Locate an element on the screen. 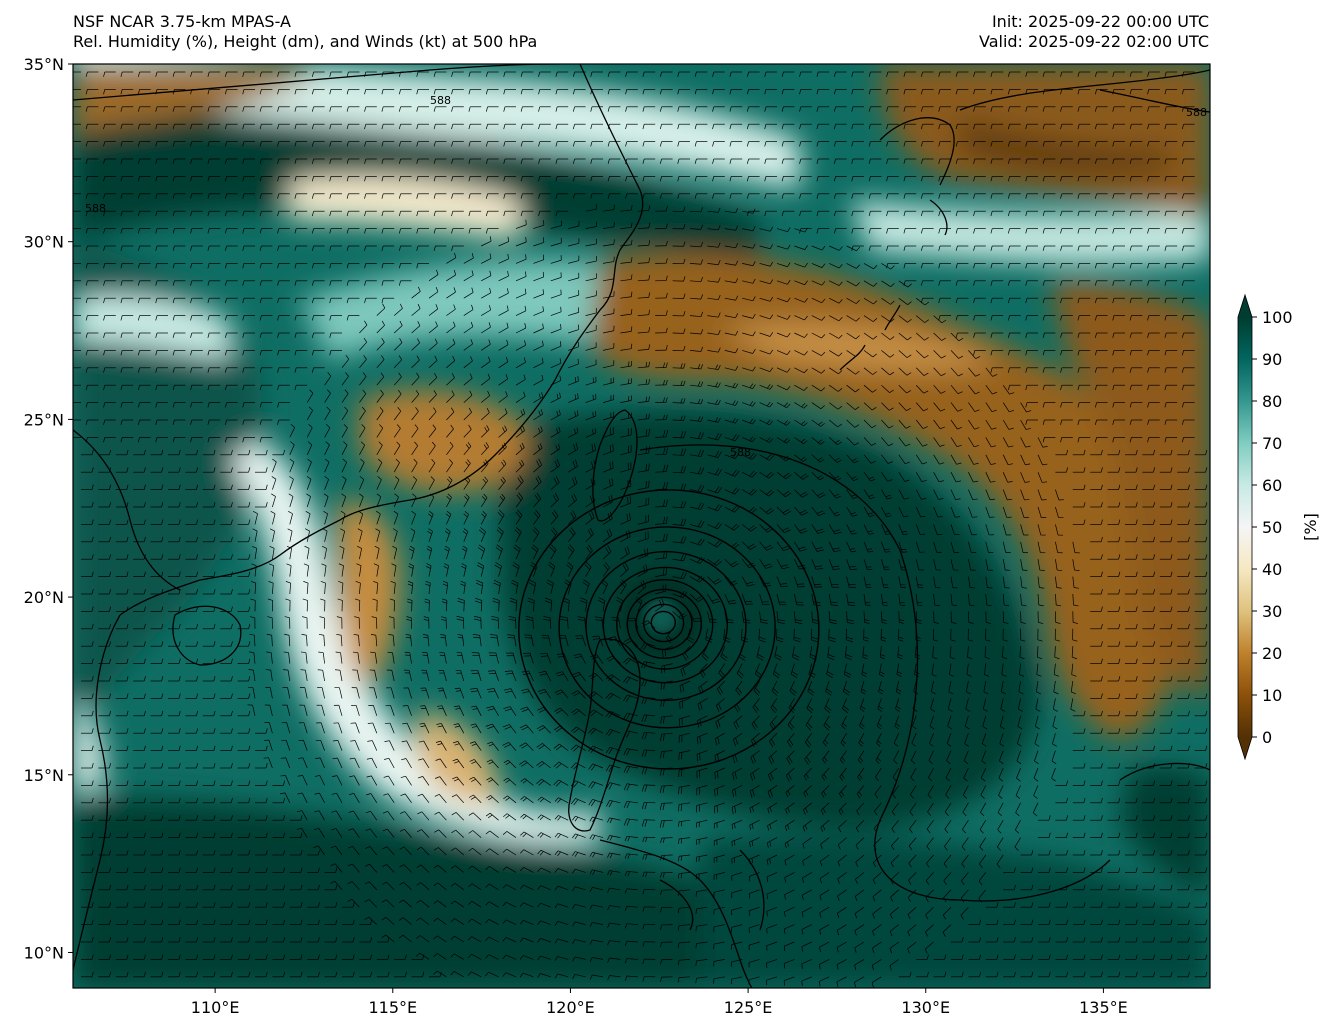 This screenshot has width=1340, height=1032. lon-tick-label: 135°E is located at coordinates (1103, 1007).